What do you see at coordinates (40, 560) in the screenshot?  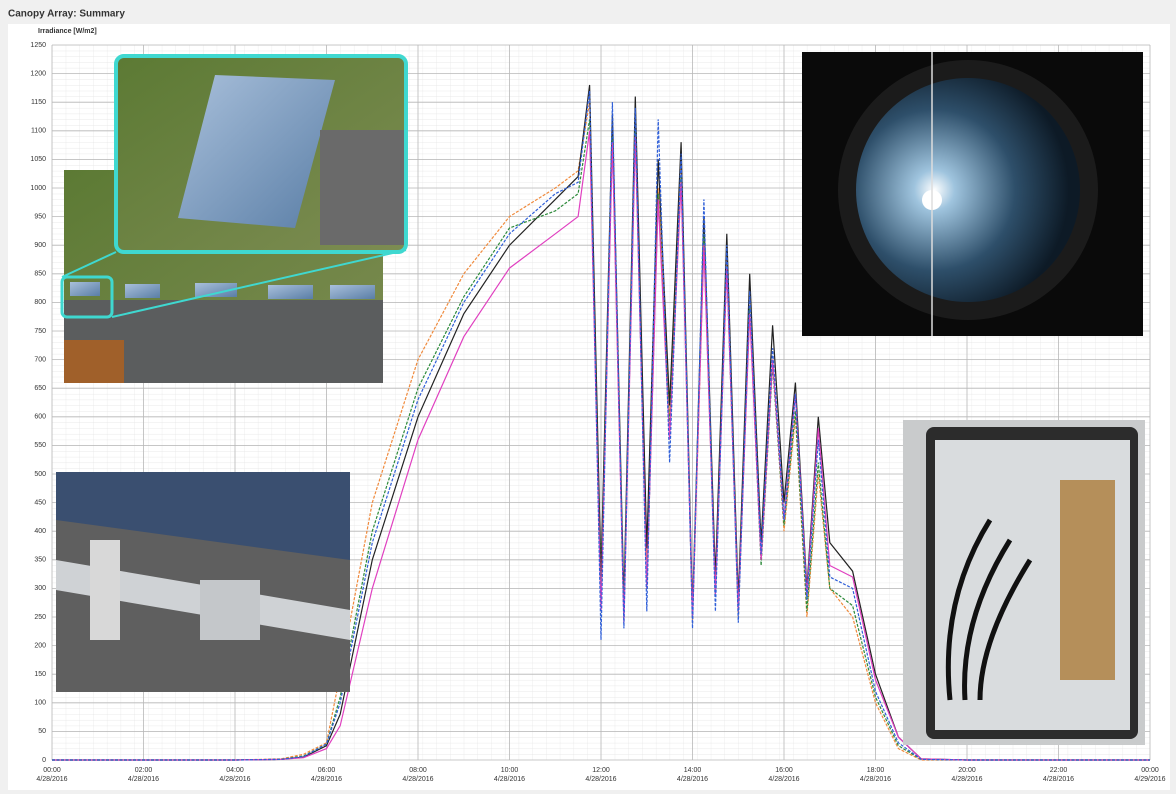 I see `y-tick-label: 350` at bounding box center [40, 560].